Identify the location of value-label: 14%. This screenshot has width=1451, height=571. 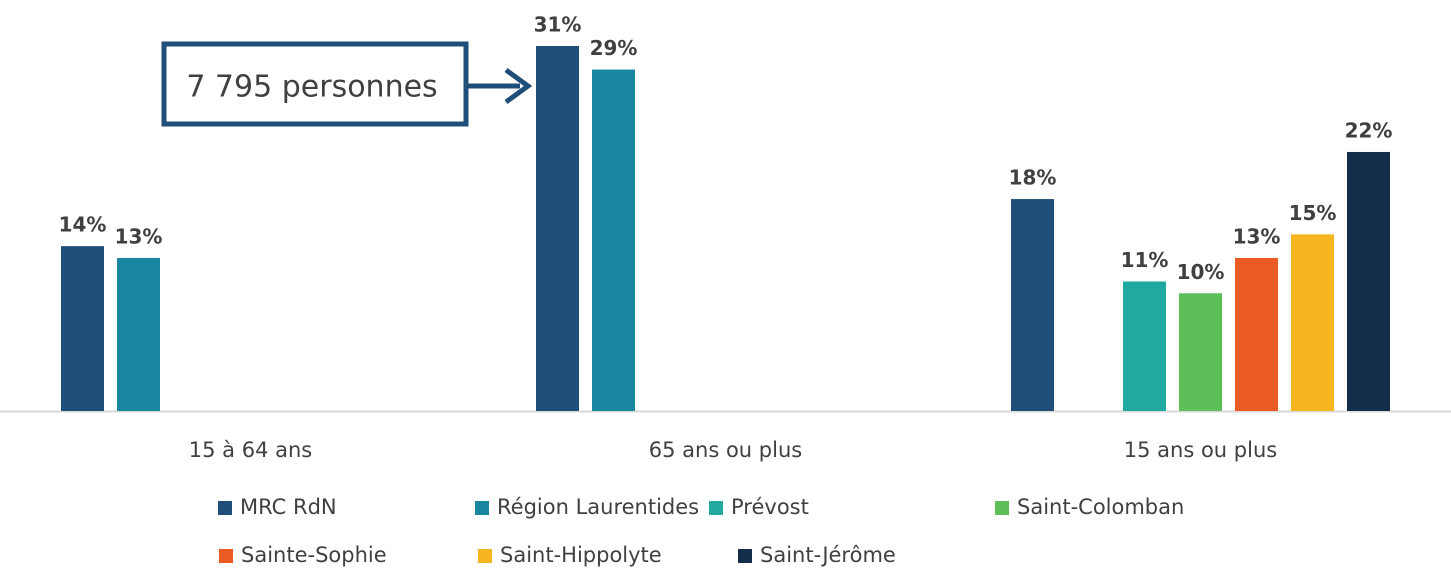
(83, 225).